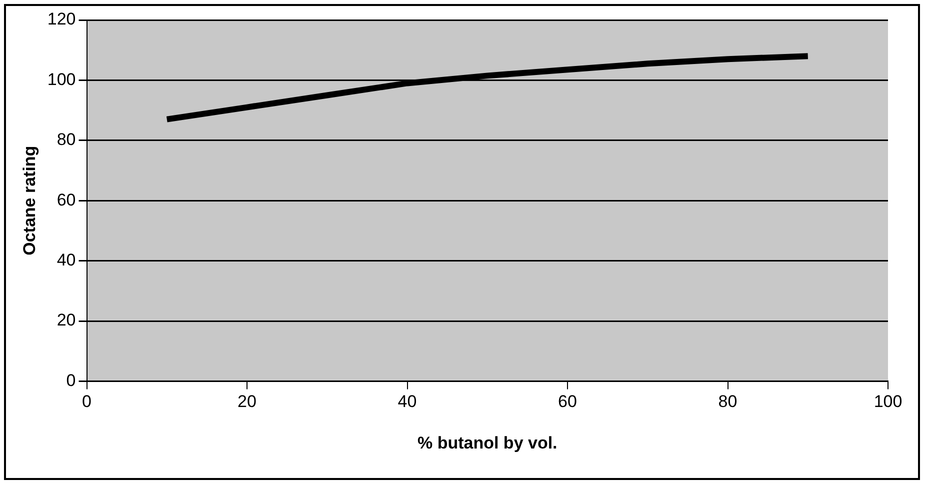 The width and height of the screenshot is (926, 486). Describe the element at coordinates (728, 402) in the screenshot. I see `x-tick-label: 80` at that location.